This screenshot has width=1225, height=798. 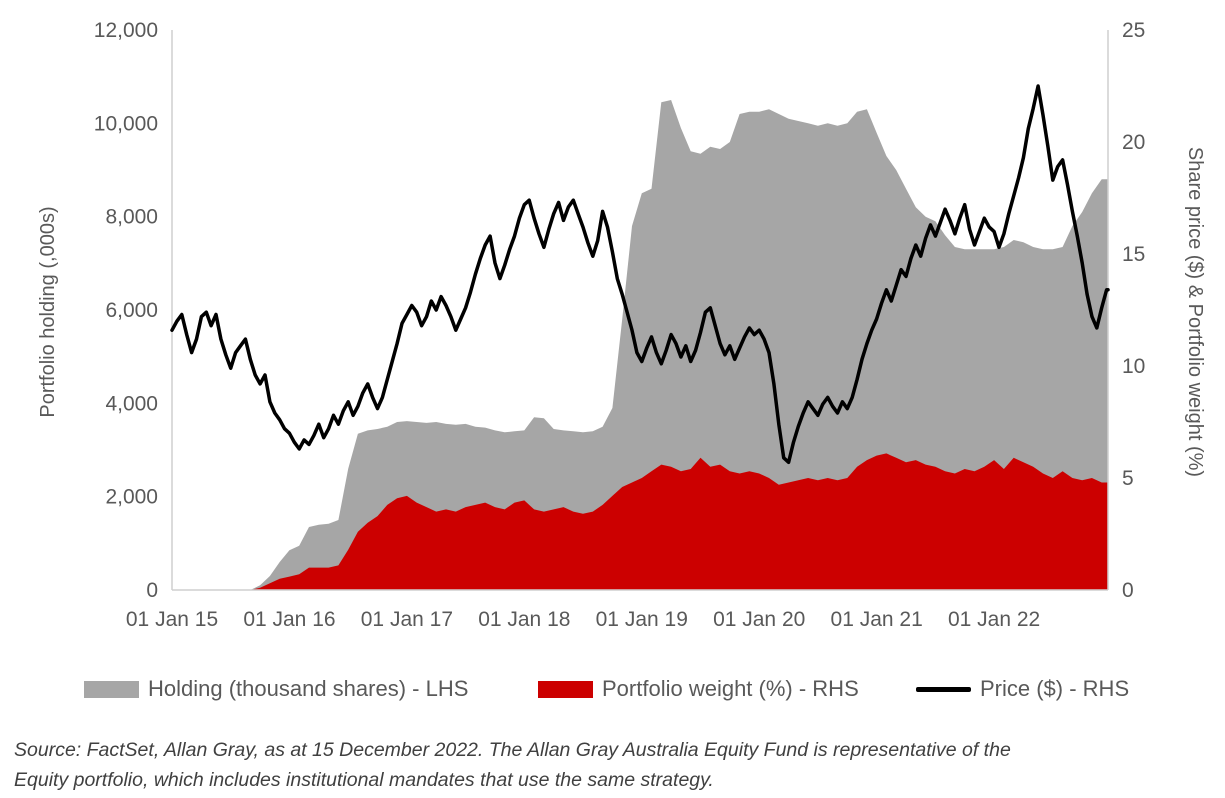 What do you see at coordinates (1133, 30) in the screenshot?
I see `right-axis-tick: 25` at bounding box center [1133, 30].